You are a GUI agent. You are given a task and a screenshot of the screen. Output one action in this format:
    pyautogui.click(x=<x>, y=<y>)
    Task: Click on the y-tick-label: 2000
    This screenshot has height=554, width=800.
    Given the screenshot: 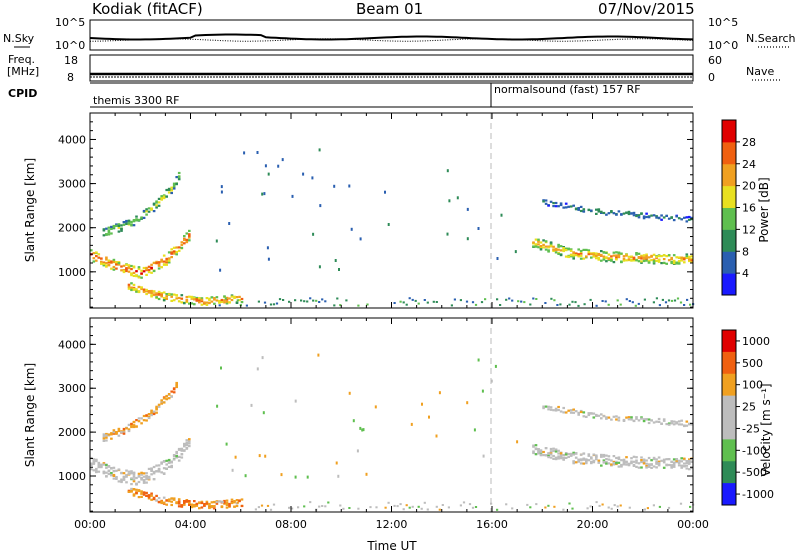 What is the action you would take?
    pyautogui.click(x=72, y=228)
    